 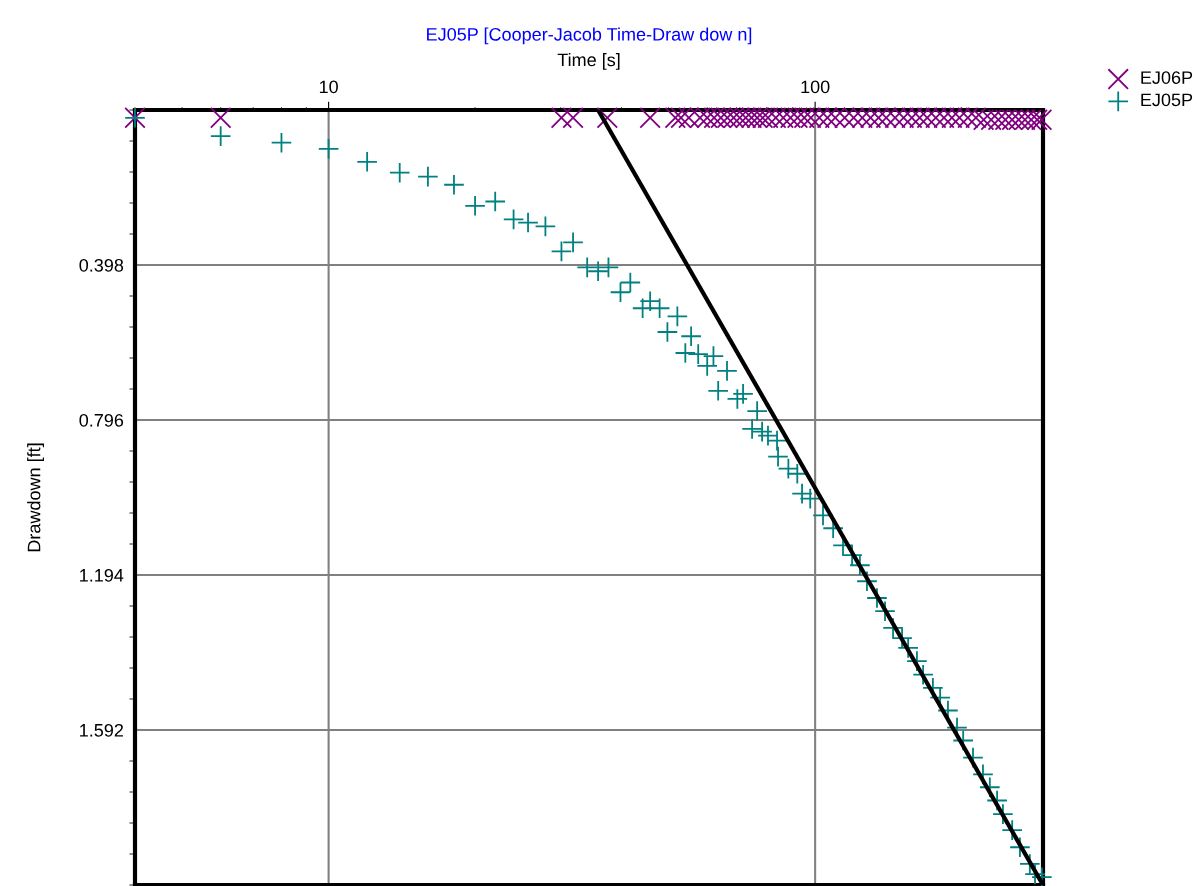 I want to click on y-axis-title: Drawdown [ft], so click(x=35, y=497).